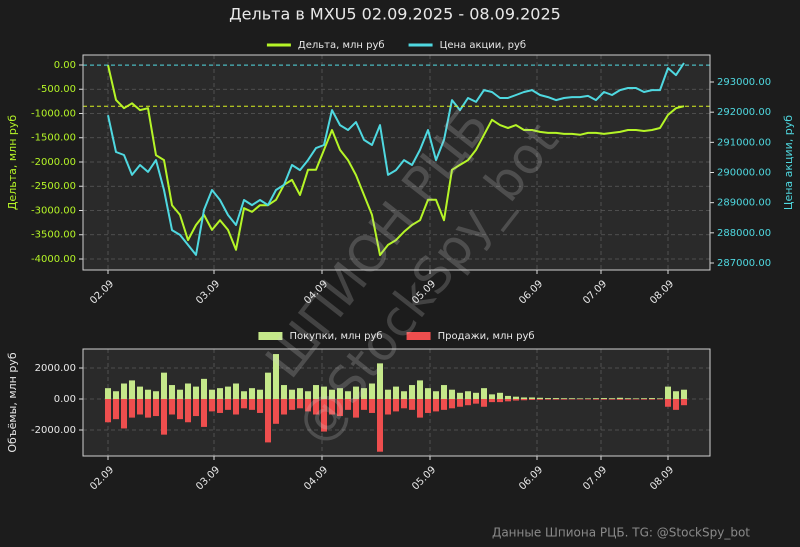 Image resolution: width=800 pixels, height=547 pixels. What do you see at coordinates (53, 113) in the screenshot?
I see `y-tick-label: -1000.00` at bounding box center [53, 113].